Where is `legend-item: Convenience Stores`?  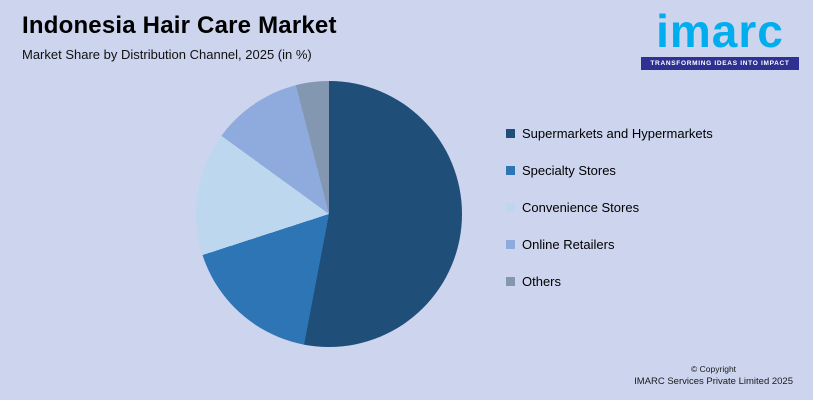 legend-item: Convenience Stores is located at coordinates (609, 207).